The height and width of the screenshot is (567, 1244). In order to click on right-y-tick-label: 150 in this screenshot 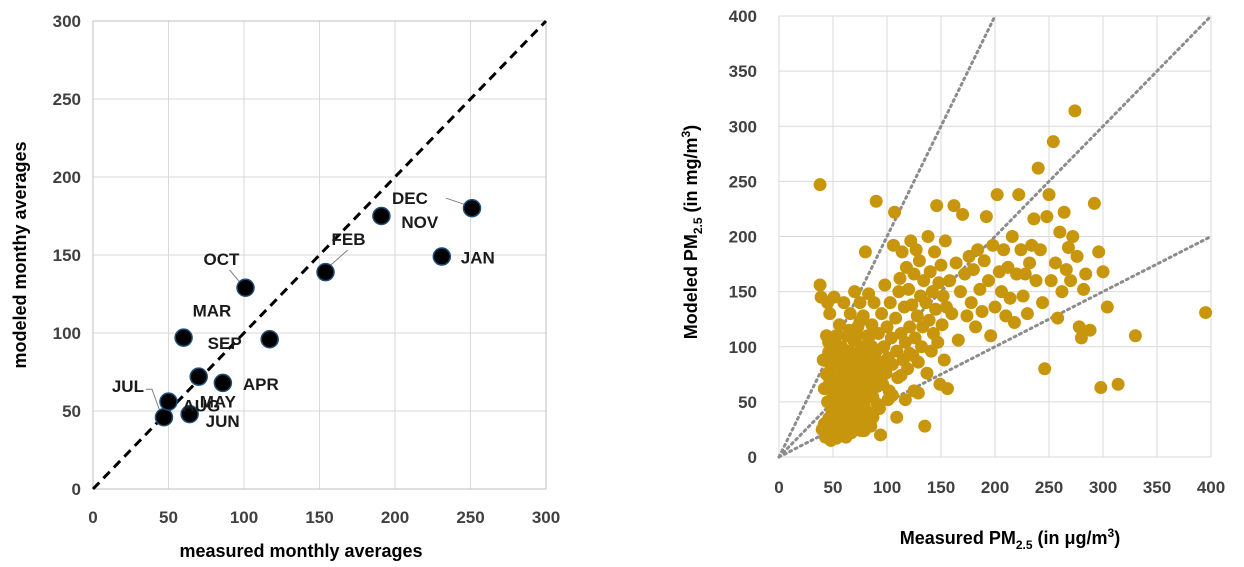, I will do `click(743, 292)`.